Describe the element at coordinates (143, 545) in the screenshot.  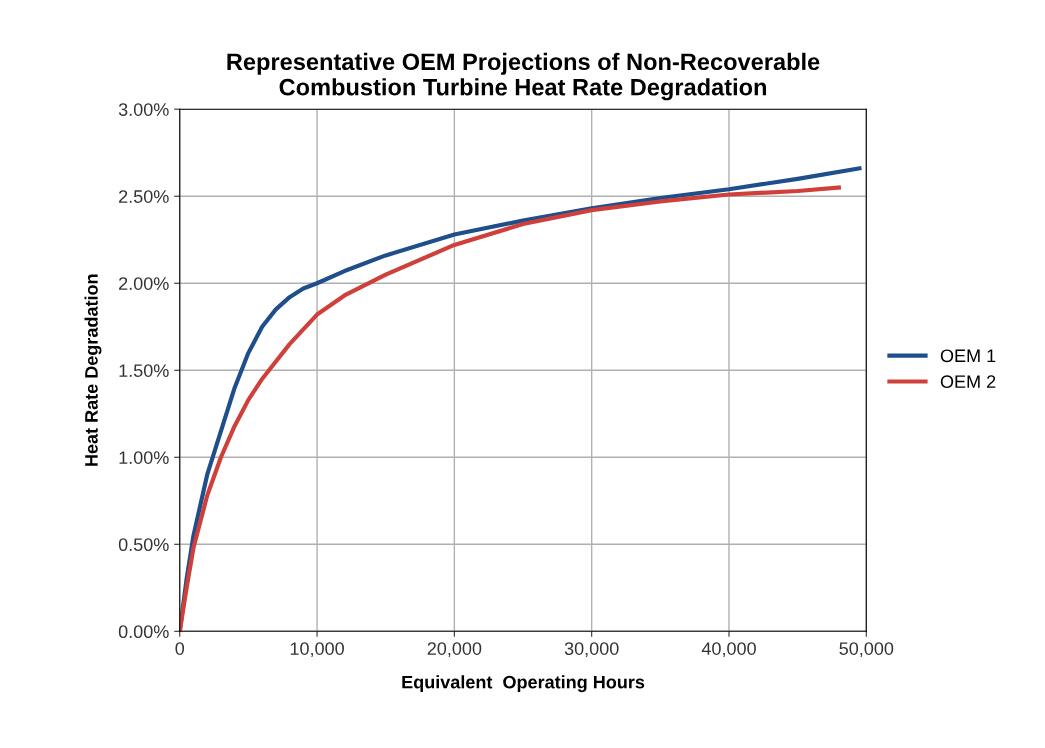
I see `y-tick-label: 0.50%` at that location.